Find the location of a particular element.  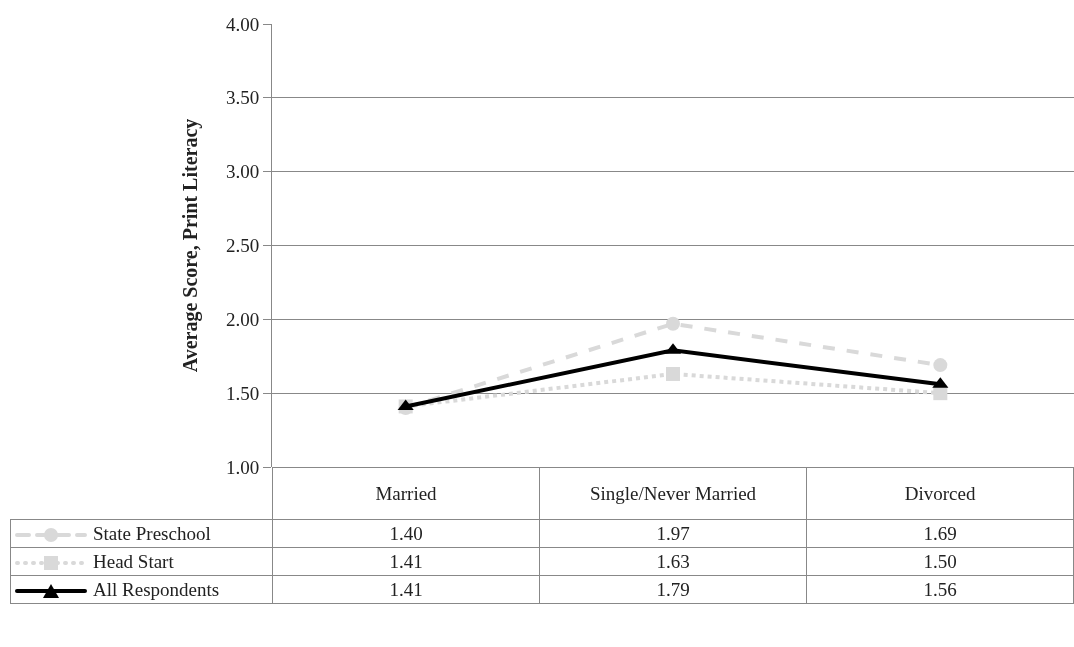

data-label: 1.69 is located at coordinates (940, 533).